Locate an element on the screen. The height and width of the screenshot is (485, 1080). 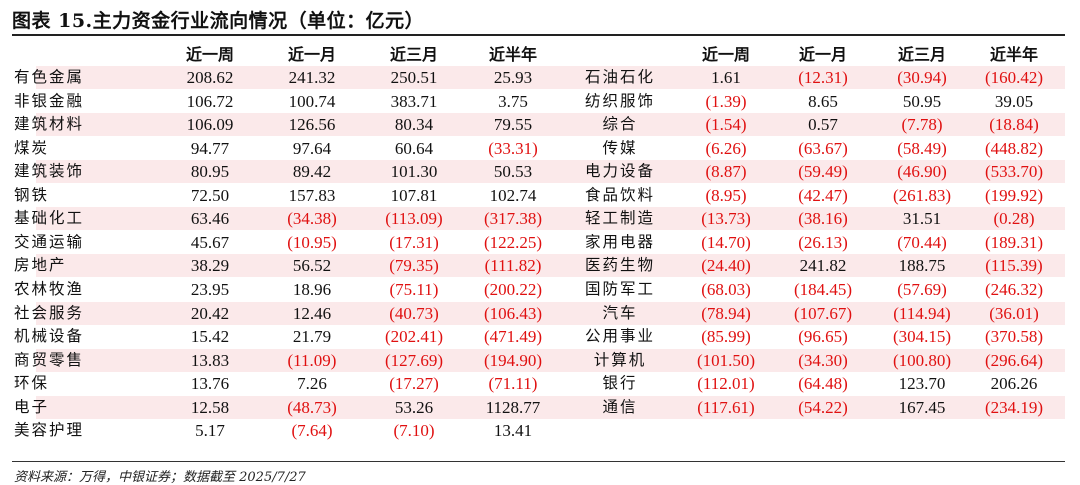
top-rule is located at coordinates (538, 35).